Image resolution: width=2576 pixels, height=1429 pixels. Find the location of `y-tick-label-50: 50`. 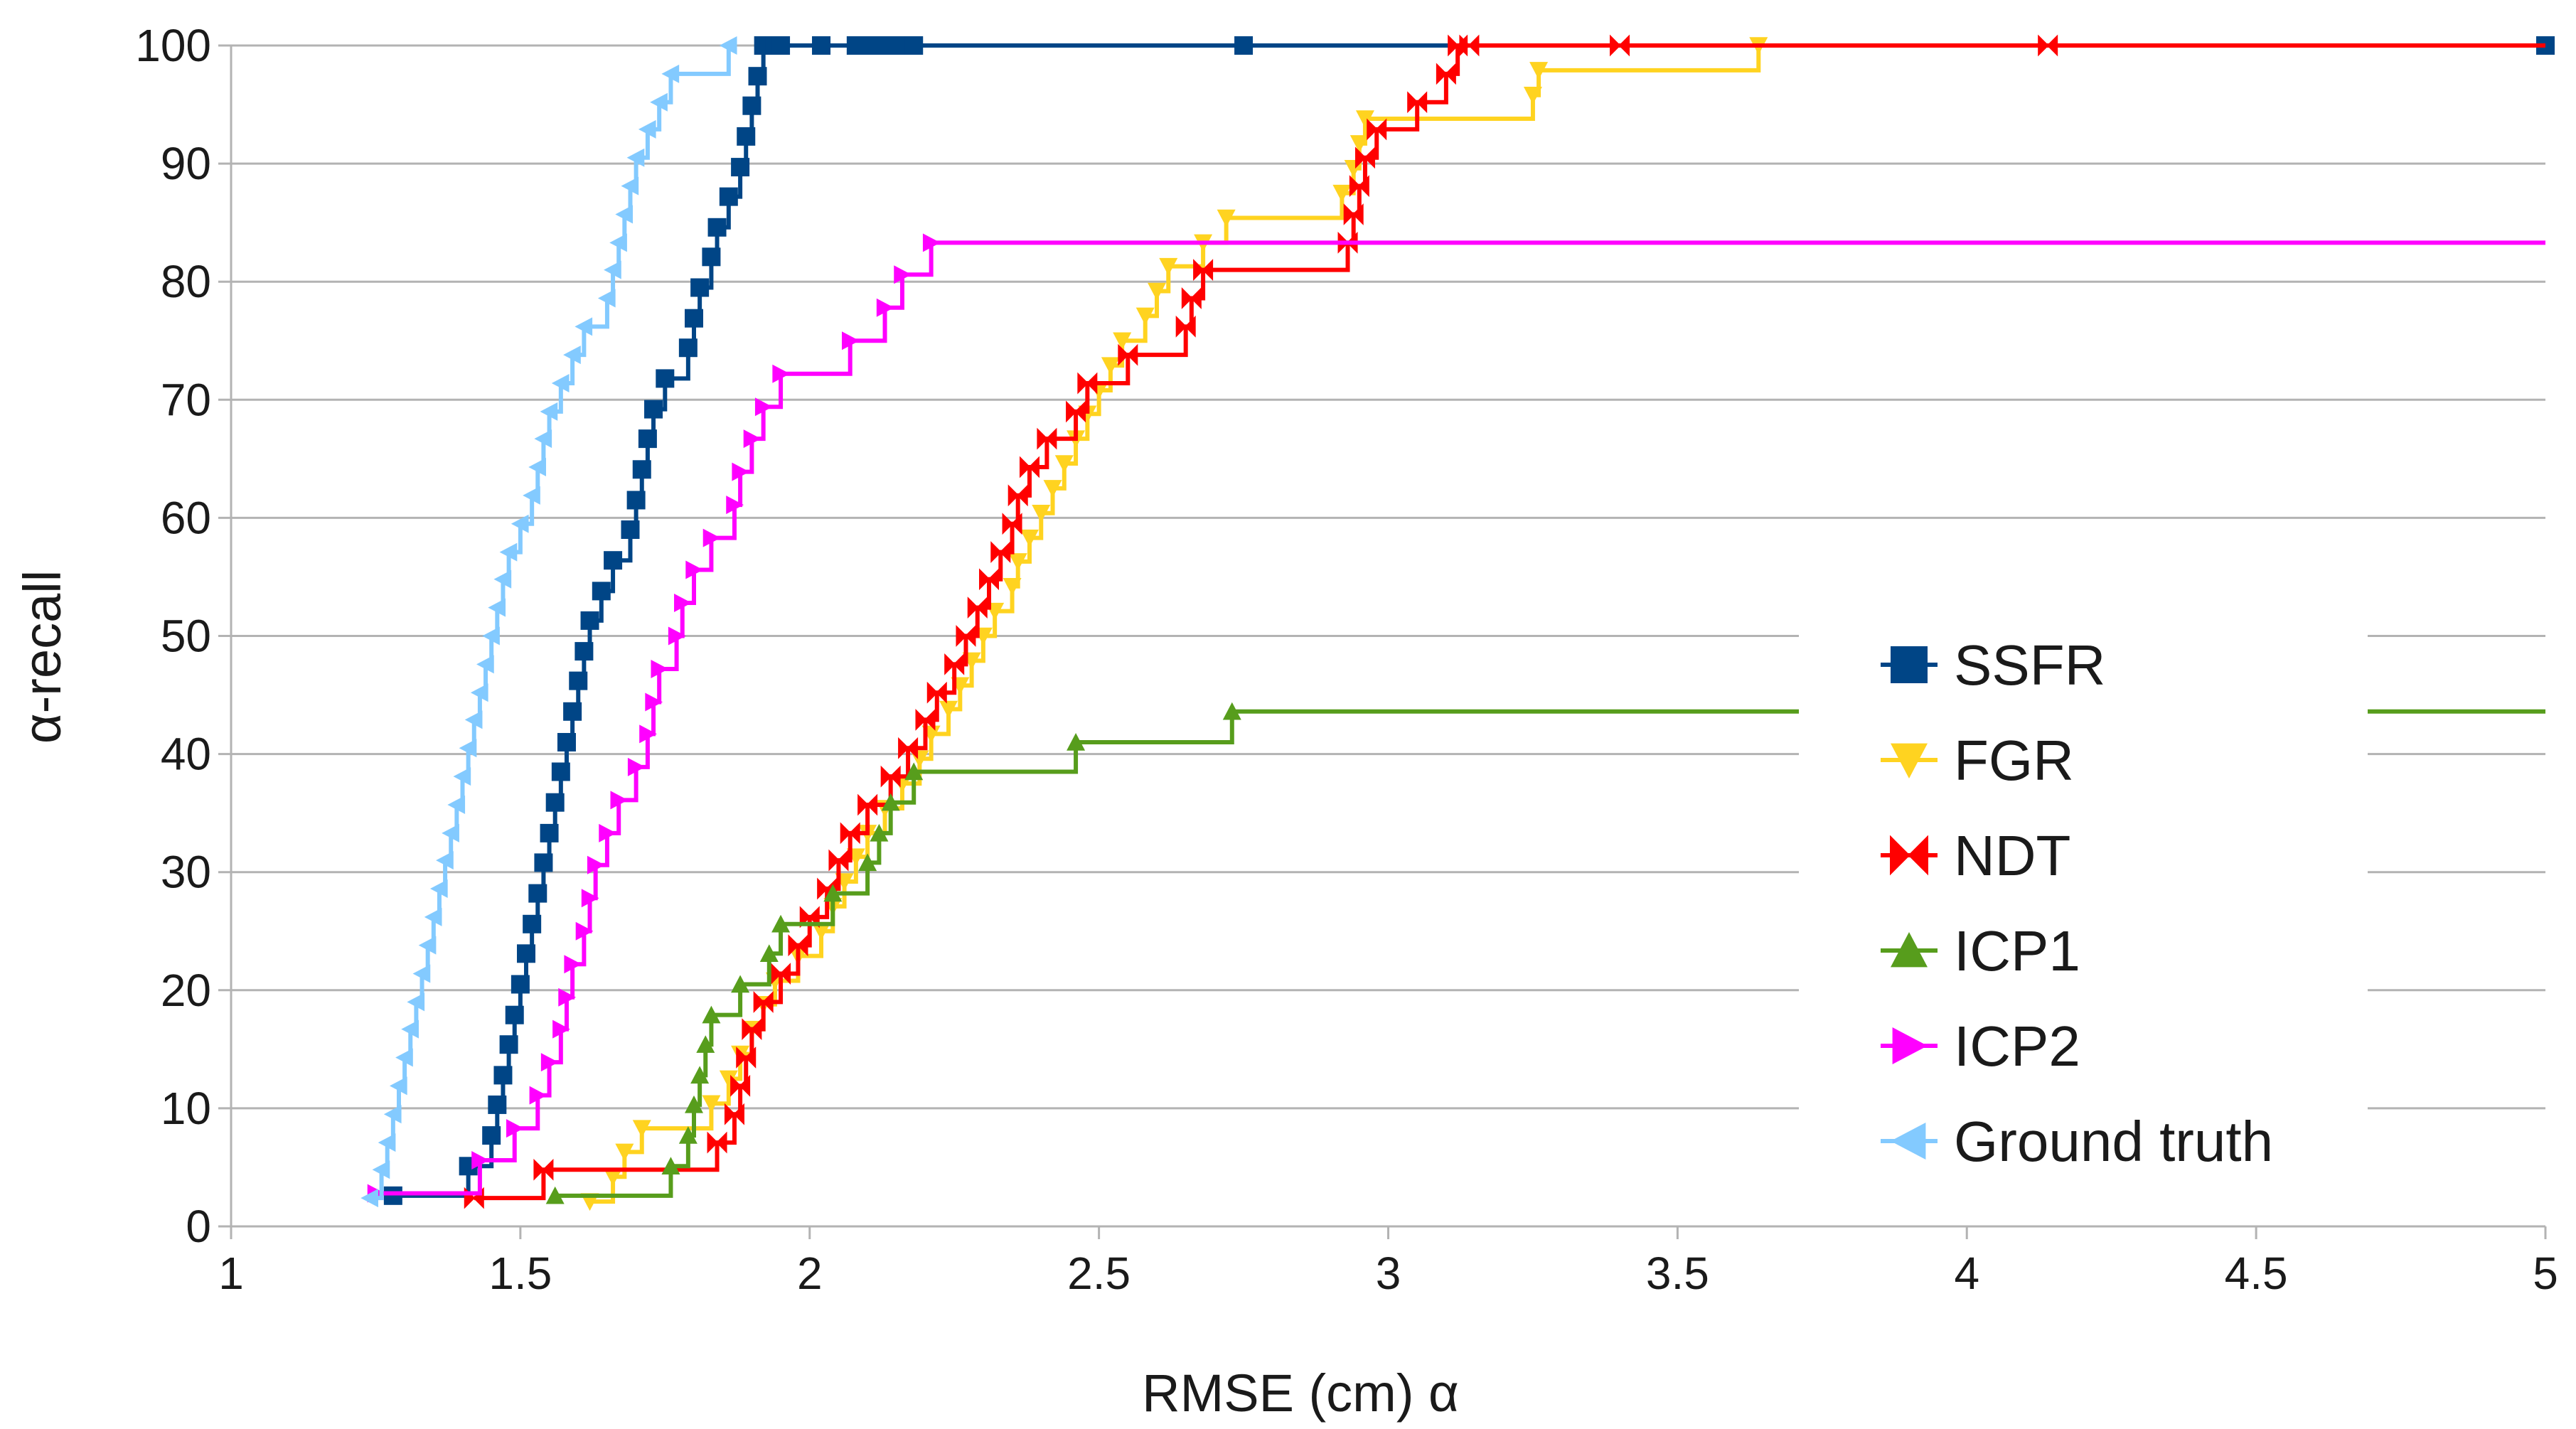

y-tick-label-50: 50 is located at coordinates (186, 636).